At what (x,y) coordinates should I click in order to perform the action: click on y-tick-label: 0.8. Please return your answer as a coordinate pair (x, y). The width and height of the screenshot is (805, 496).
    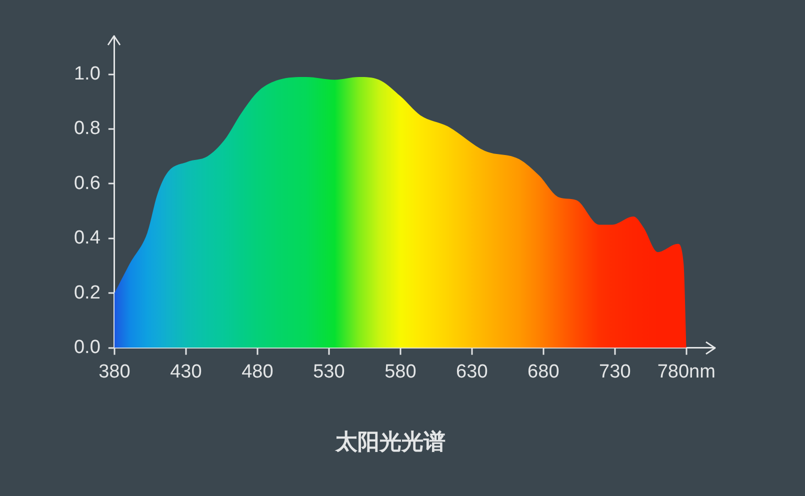
    Looking at the image, I should click on (87, 129).